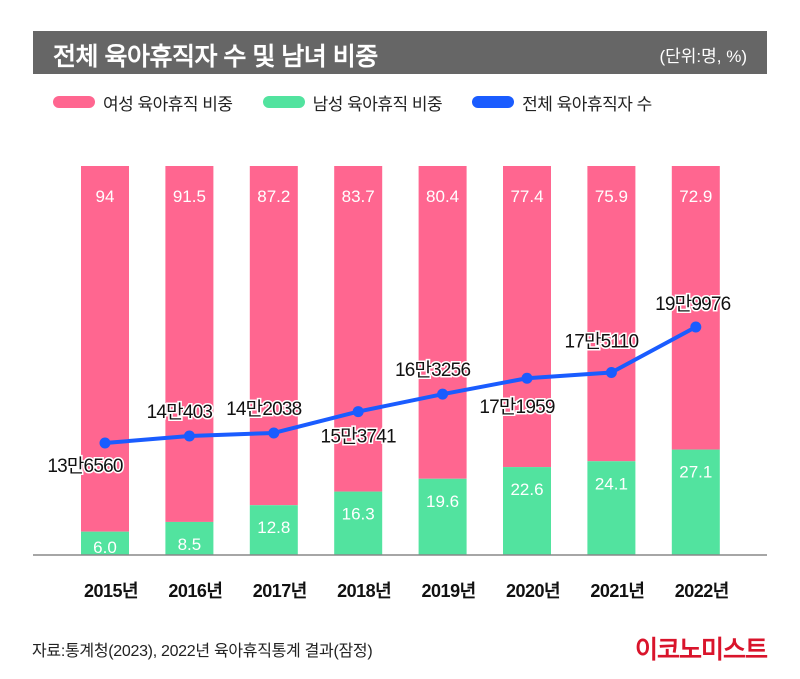 The image size is (800, 679). What do you see at coordinates (695, 196) in the screenshot?
I see `data-label-female: 72.9` at bounding box center [695, 196].